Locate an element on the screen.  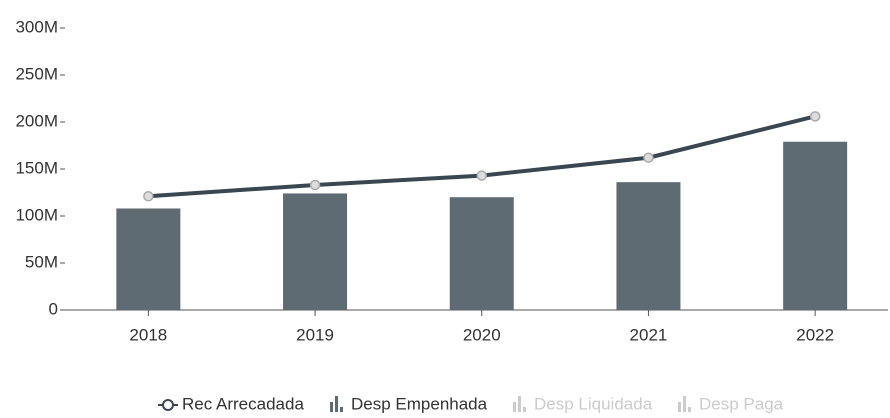
legend-label: Desp Paga is located at coordinates (741, 403).